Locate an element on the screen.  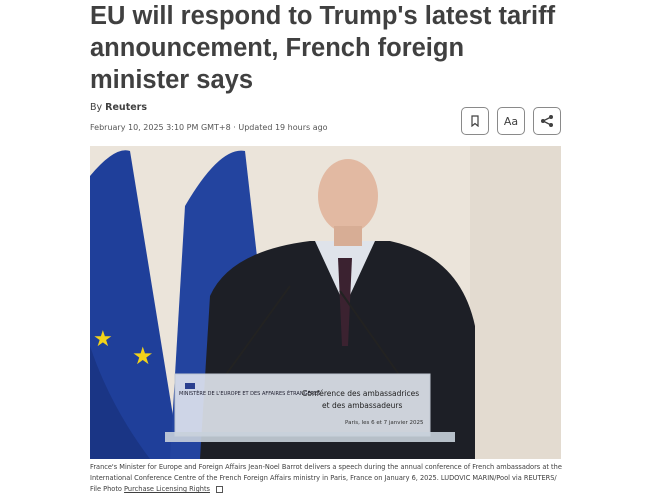
lectern is located at coordinates (302, 405).